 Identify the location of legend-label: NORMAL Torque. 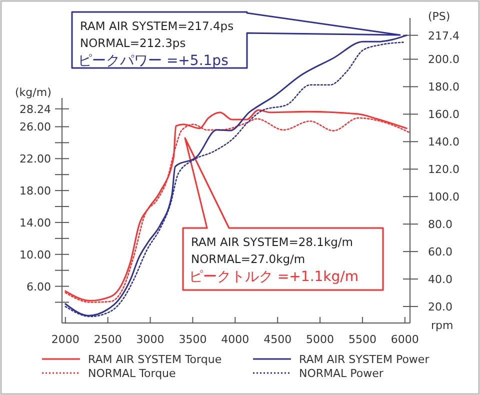
(132, 373).